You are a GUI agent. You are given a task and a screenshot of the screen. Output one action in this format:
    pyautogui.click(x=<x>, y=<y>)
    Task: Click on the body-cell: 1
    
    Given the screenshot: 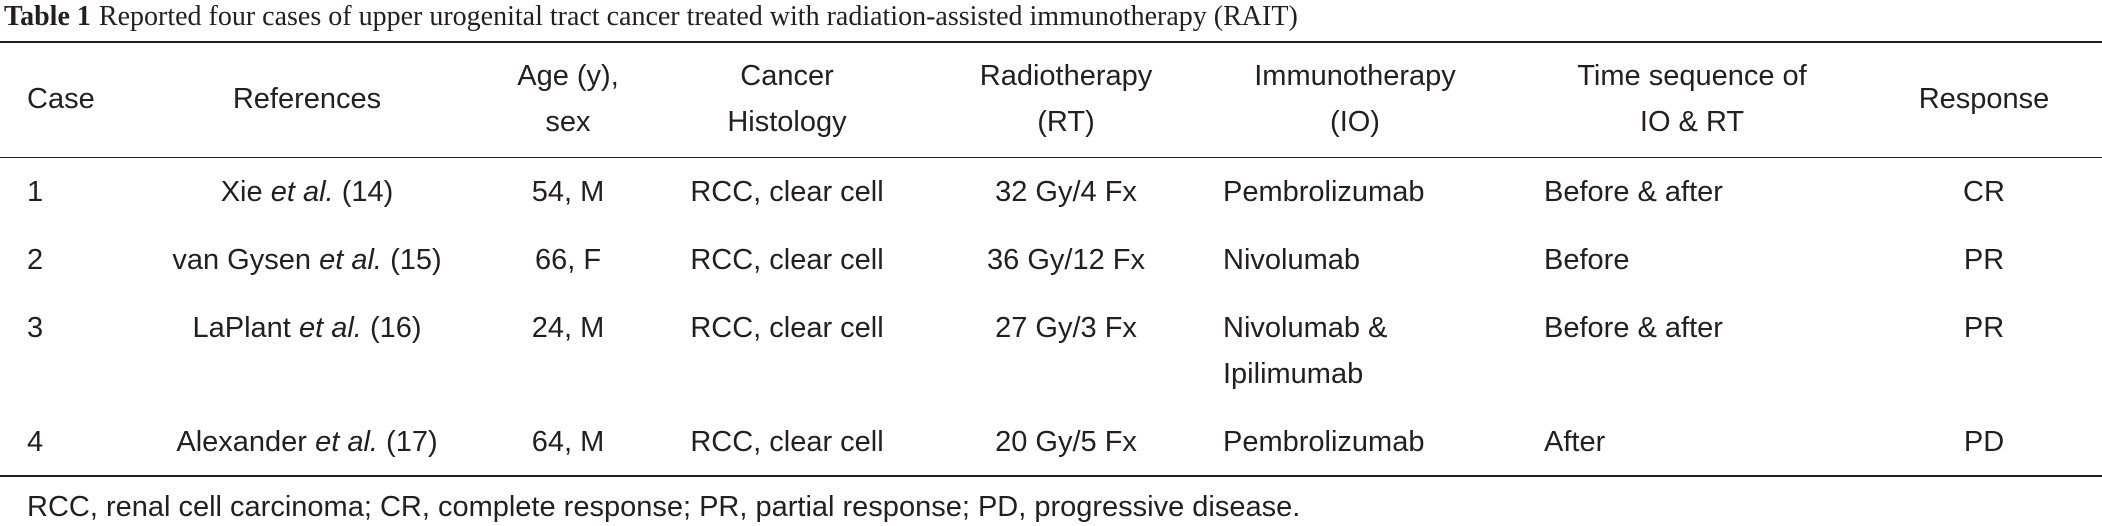 What is the action you would take?
    pyautogui.click(x=35, y=192)
    